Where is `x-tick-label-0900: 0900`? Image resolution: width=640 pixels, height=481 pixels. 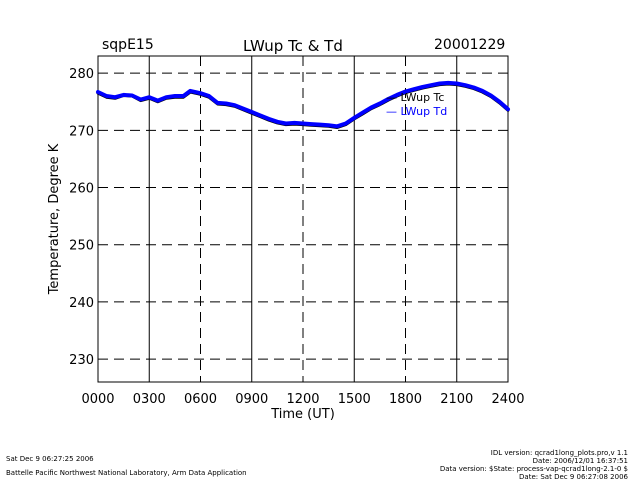 x-tick-label-0900: 0900 is located at coordinates (251, 399).